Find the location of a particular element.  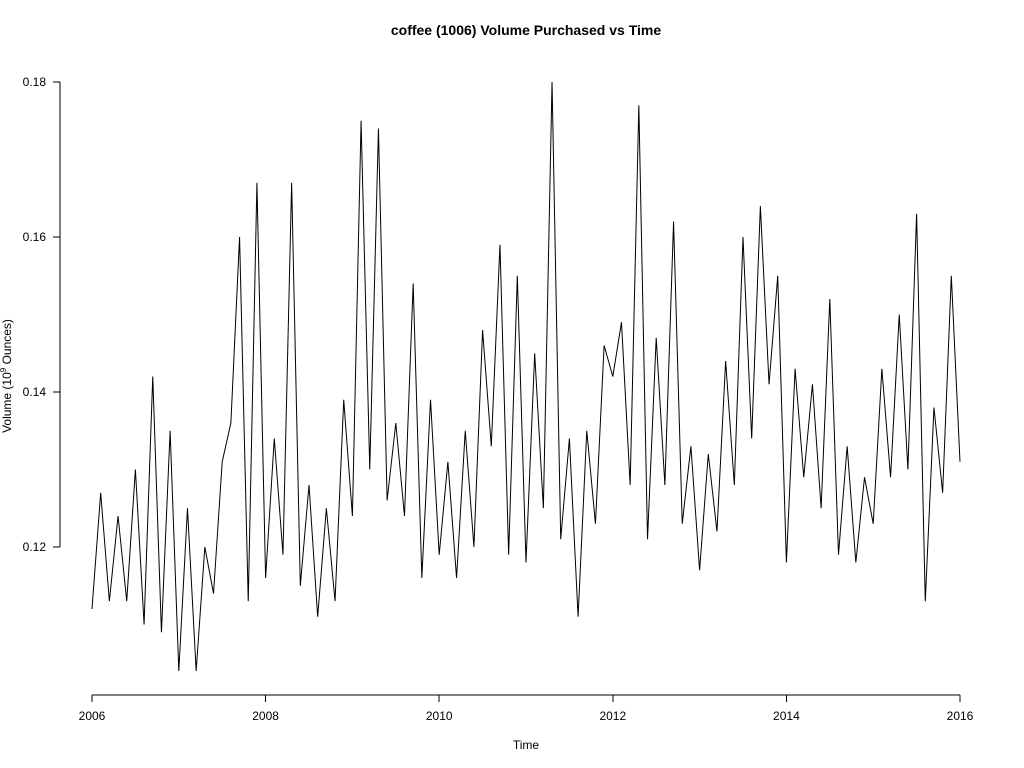

x-axis: 2006 2008 2010 2012 2014 2016 is located at coordinates (526, 708).